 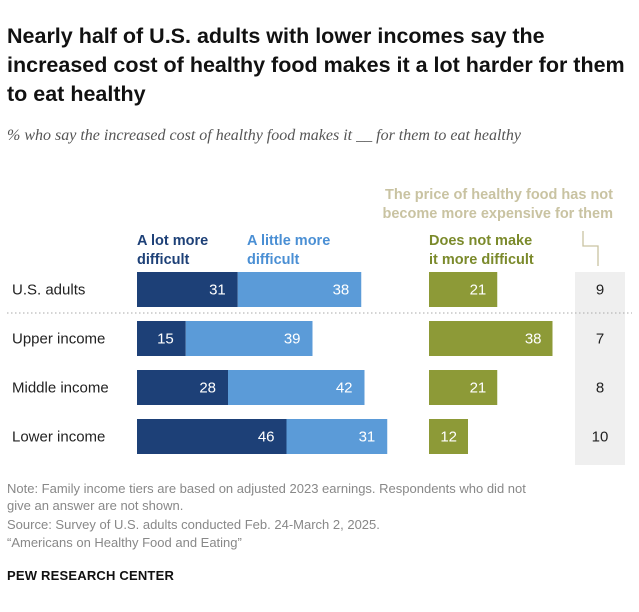 I want to click on value-little-middle-income: 42, so click(x=344, y=388).